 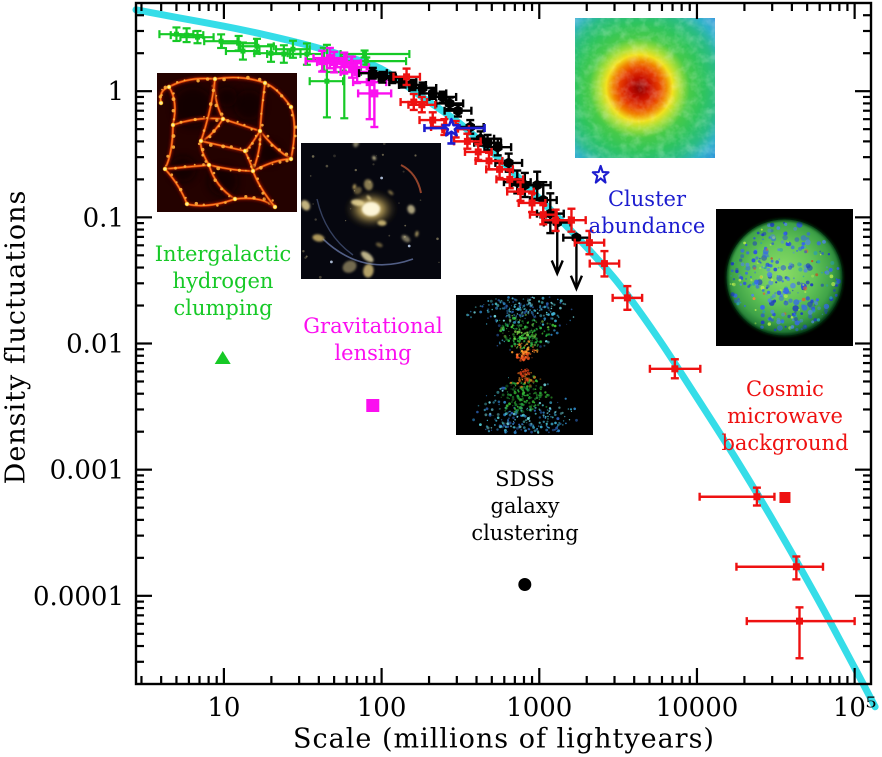 What do you see at coordinates (525, 584) in the screenshot?
I see `sdss-circle-icon` at bounding box center [525, 584].